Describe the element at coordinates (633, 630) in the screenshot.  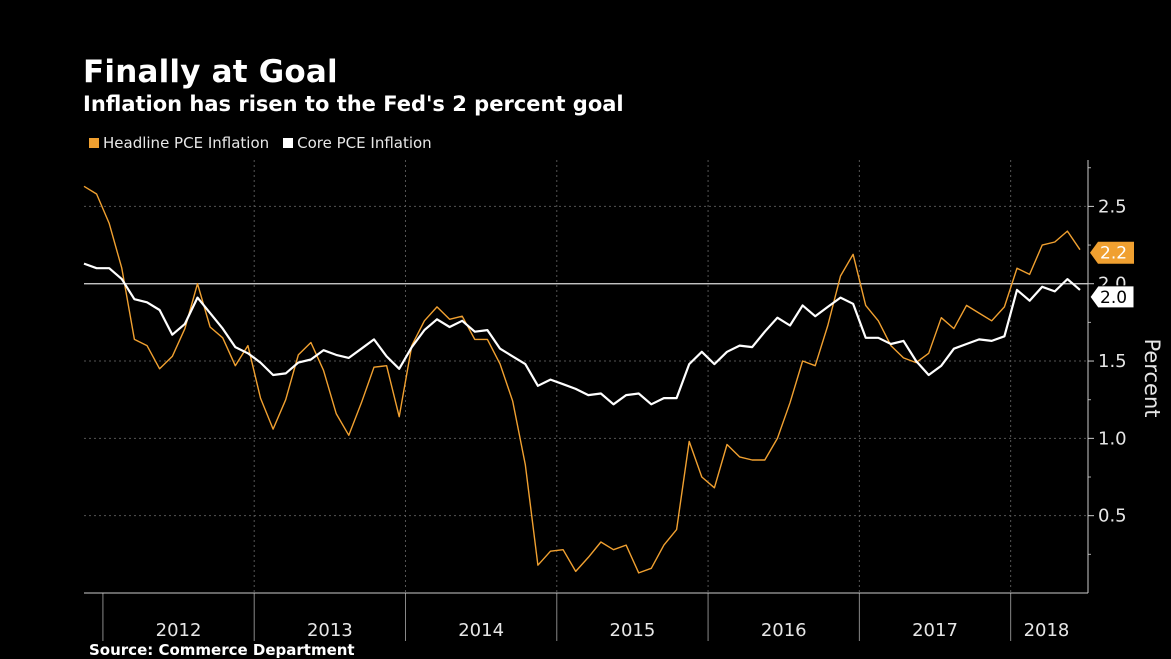
I see `x-tick-label: 2015` at that location.